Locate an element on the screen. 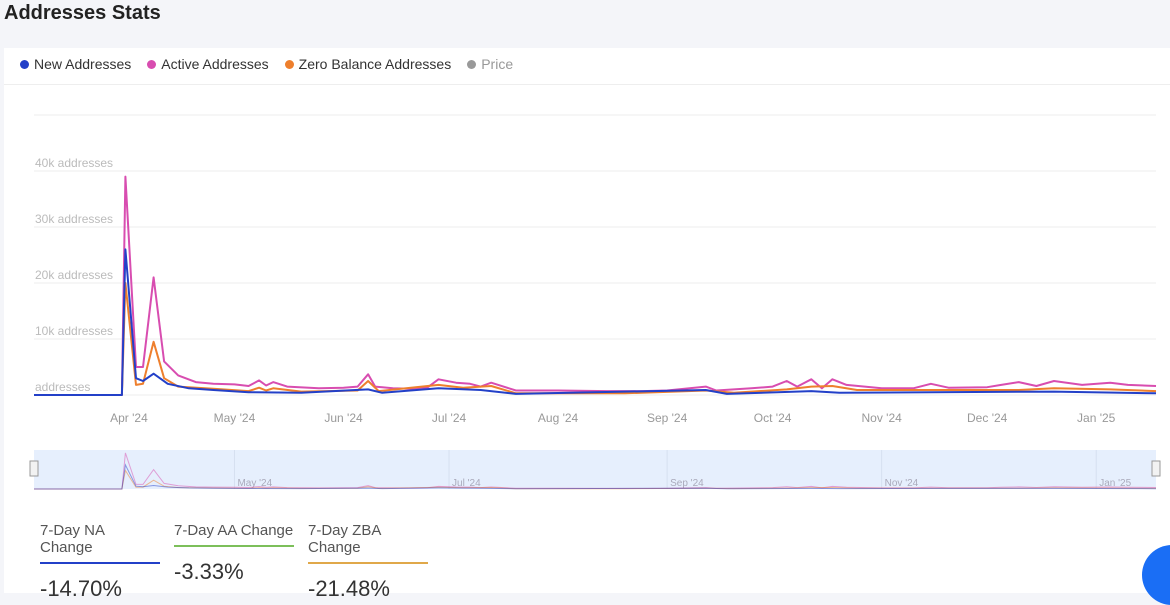 The image size is (1170, 605). x-tick-label: Jun '24 is located at coordinates (343, 418).